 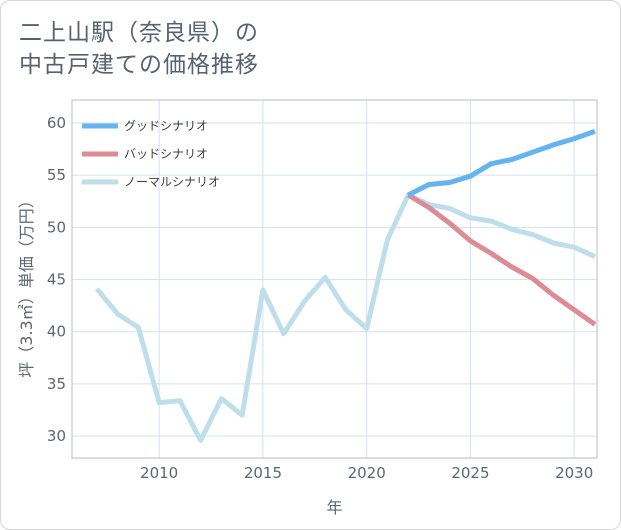 I want to click on y-tick-label: 60, so click(x=56, y=123).